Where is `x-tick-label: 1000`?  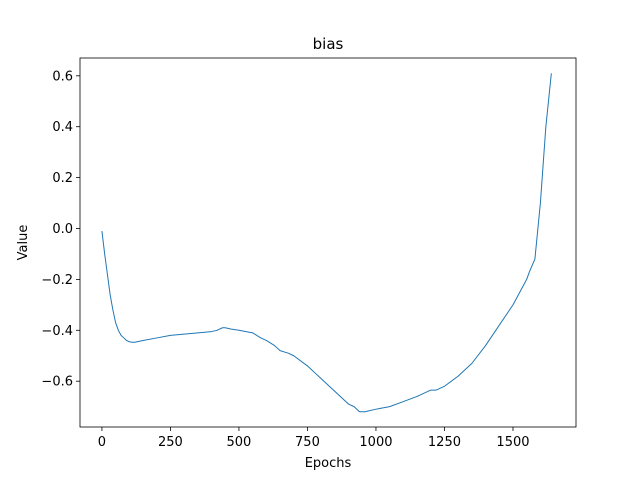
x-tick-label: 1000 is located at coordinates (375, 442).